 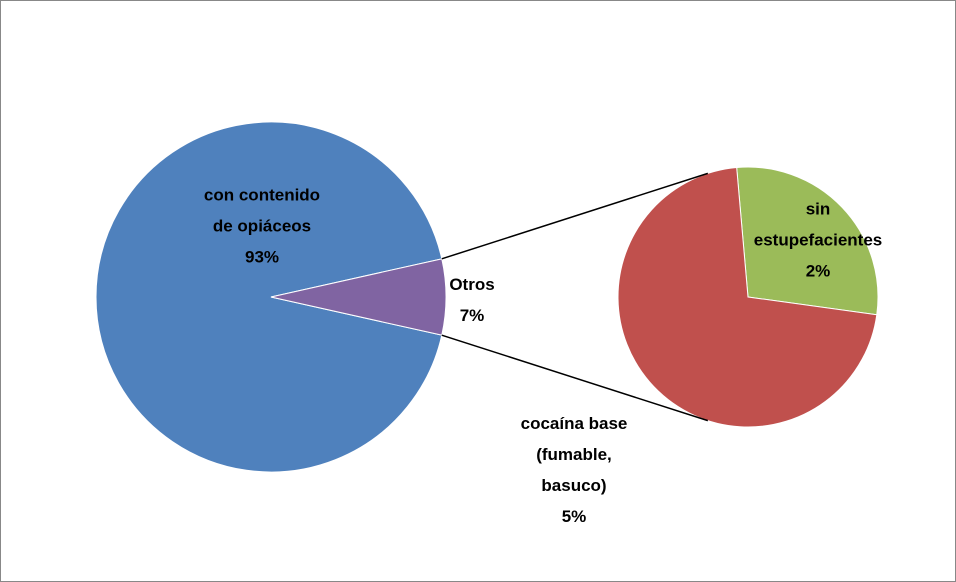 I want to click on data-label: sin estupefacientes 2%, so click(x=818, y=240).